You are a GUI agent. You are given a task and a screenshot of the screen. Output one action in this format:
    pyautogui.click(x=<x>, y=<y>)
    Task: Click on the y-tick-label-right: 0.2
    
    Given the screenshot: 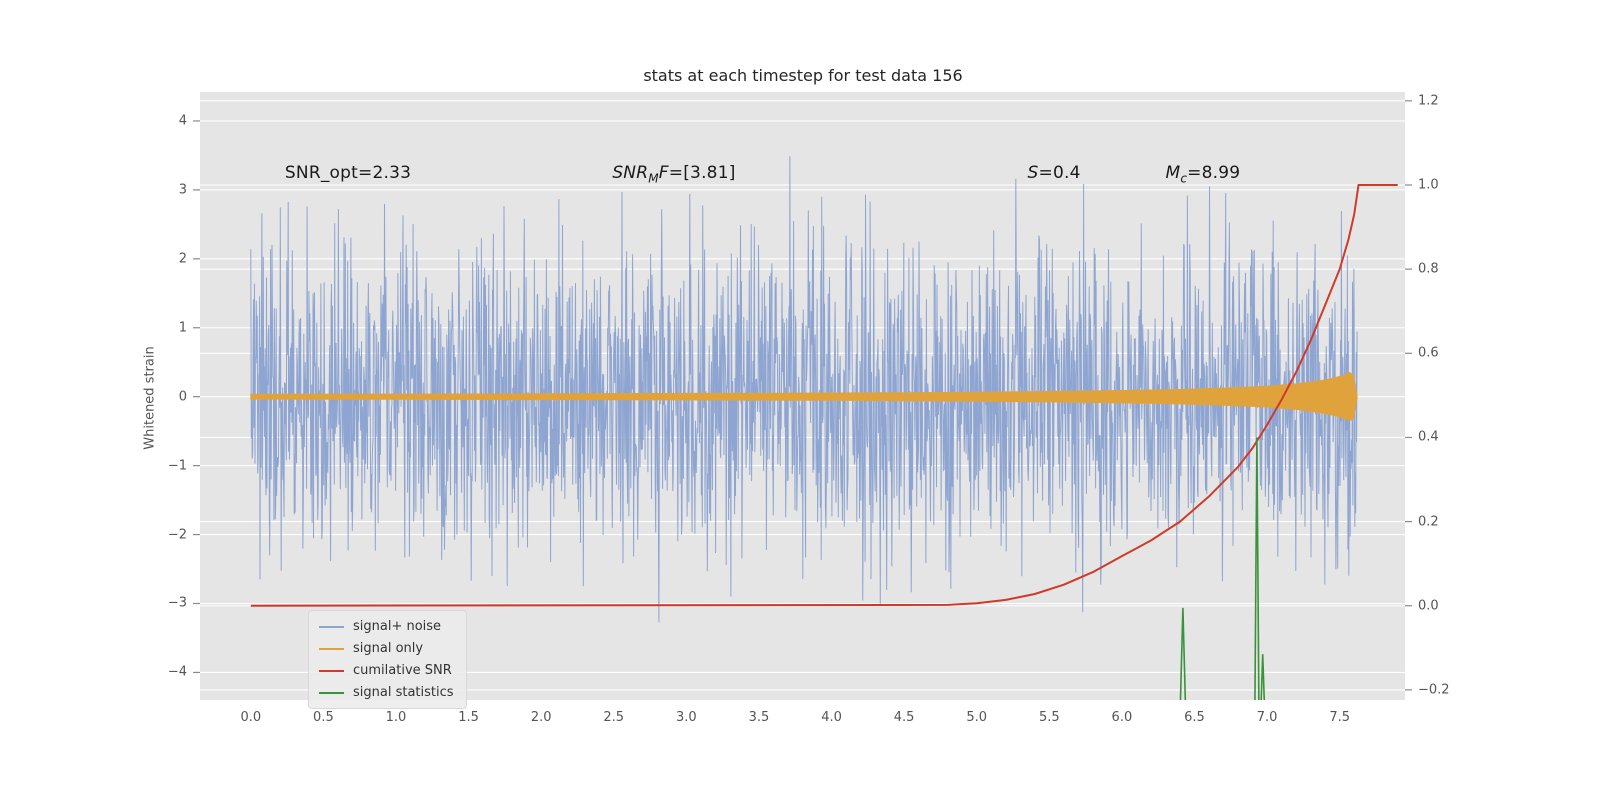 What is the action you would take?
    pyautogui.click(x=1428, y=522)
    